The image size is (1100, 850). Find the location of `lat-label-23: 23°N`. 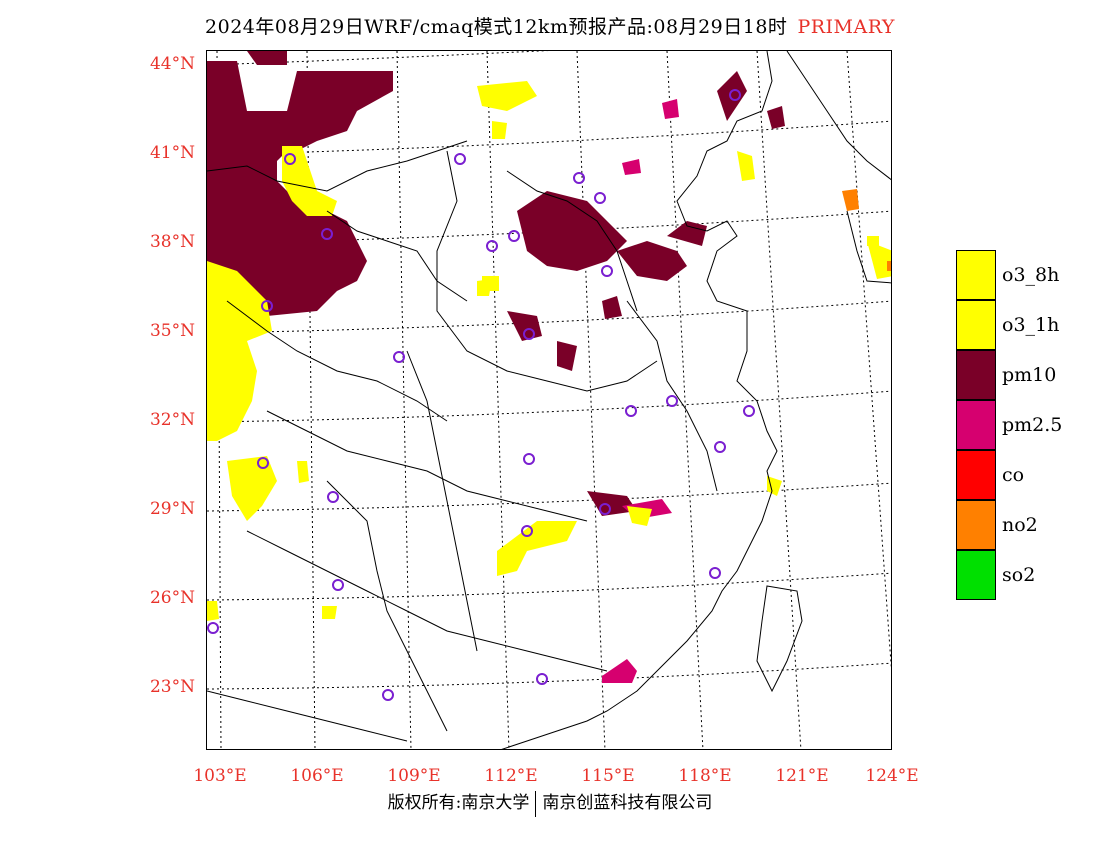

lat-label-23: 23°N is located at coordinates (172, 687).